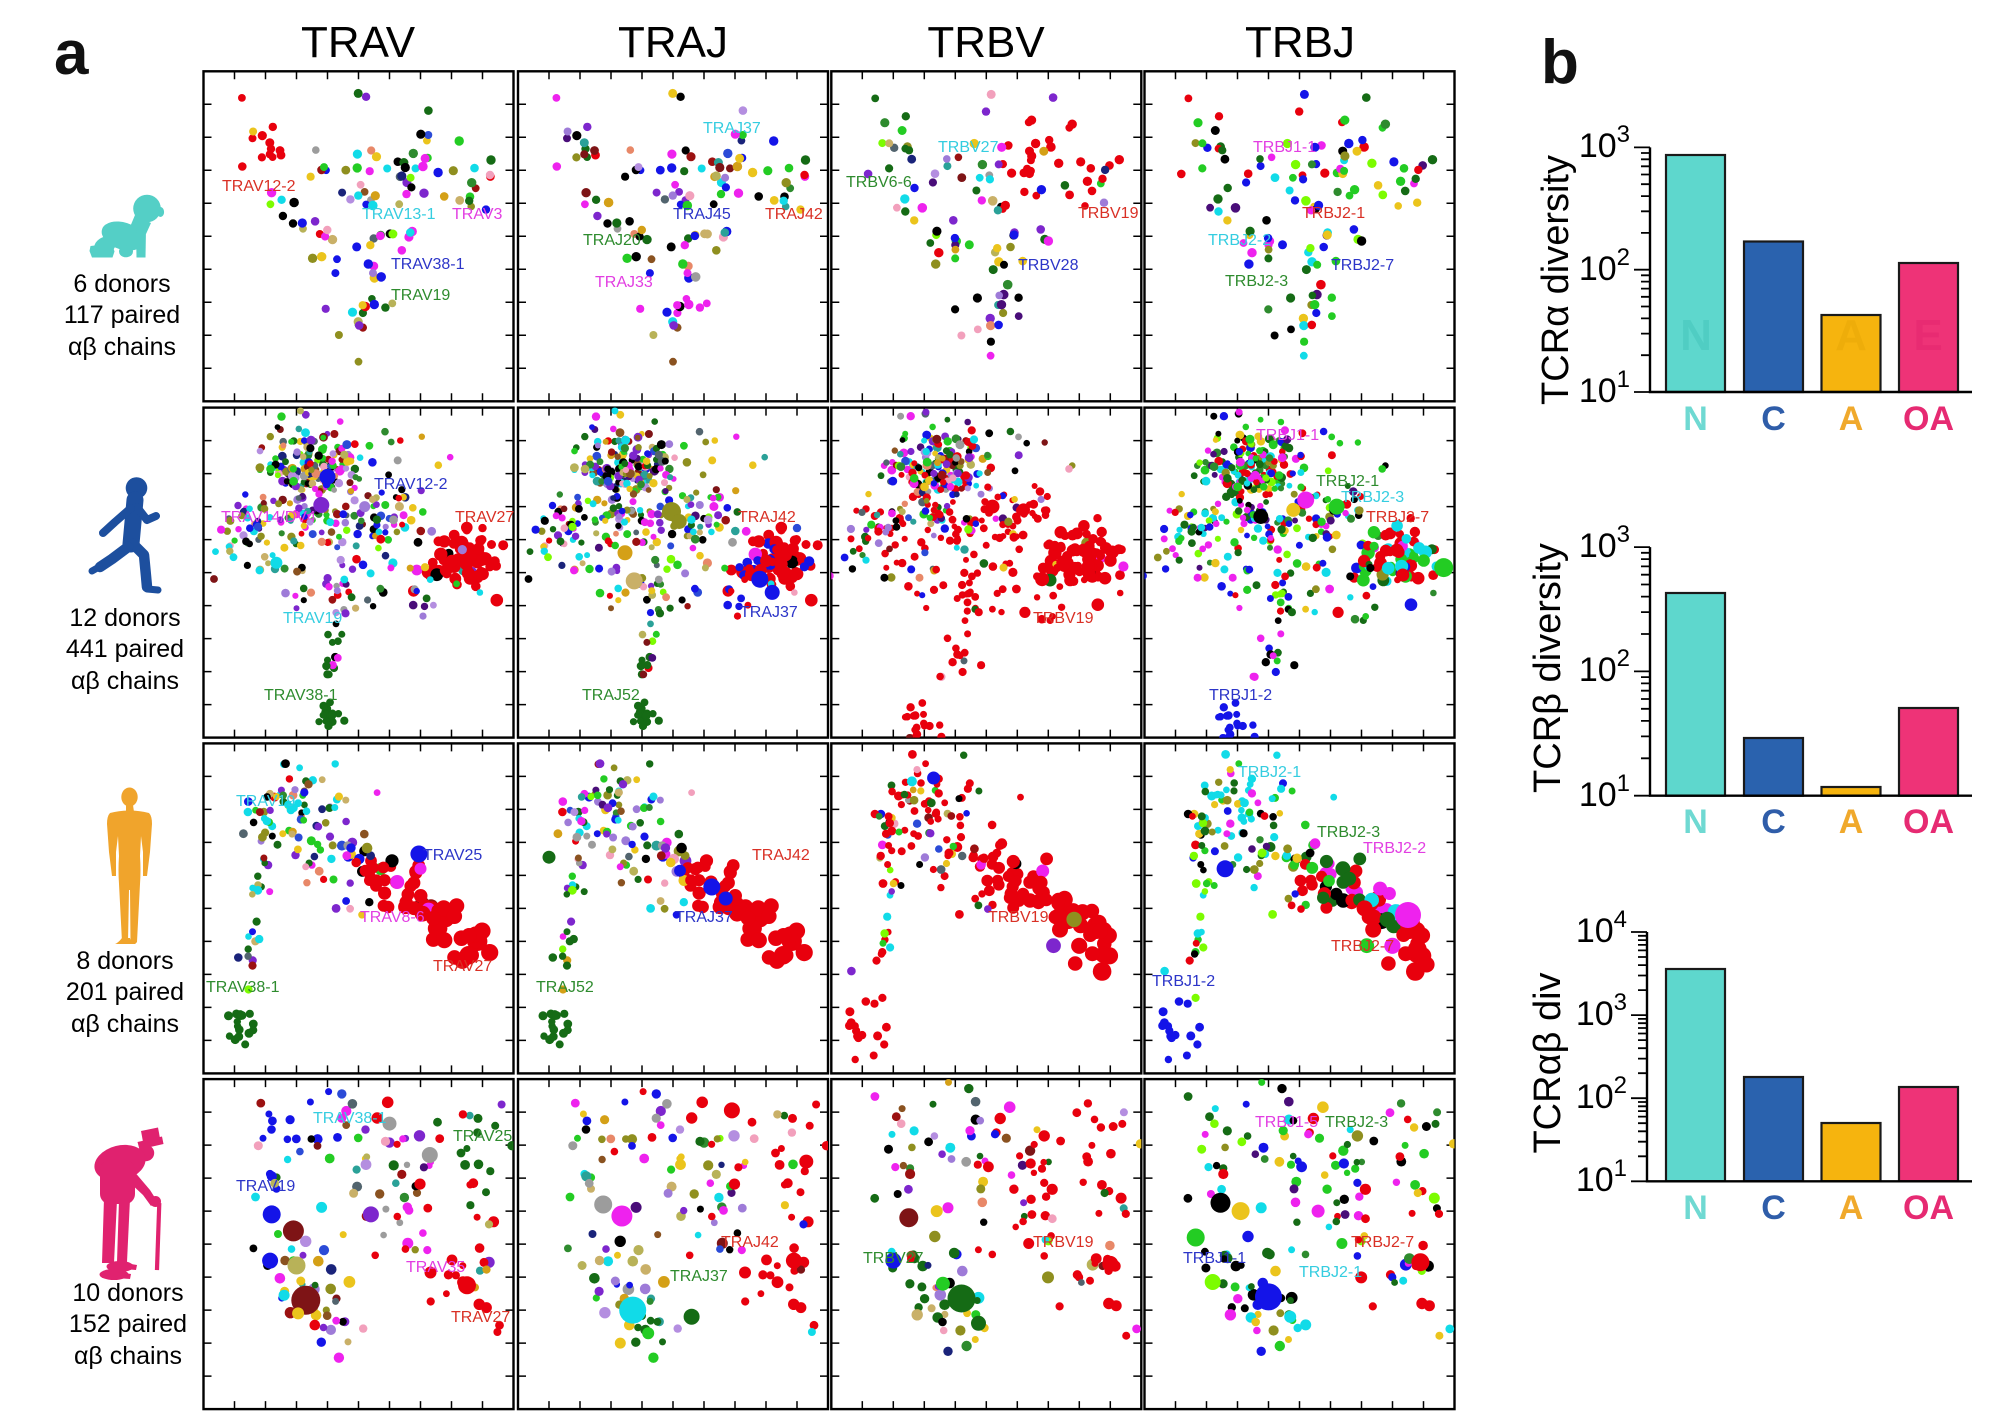 The height and width of the screenshot is (1427, 2000). What do you see at coordinates (124, 961) in the screenshot?
I see `svg-text: 8 donors` at bounding box center [124, 961].